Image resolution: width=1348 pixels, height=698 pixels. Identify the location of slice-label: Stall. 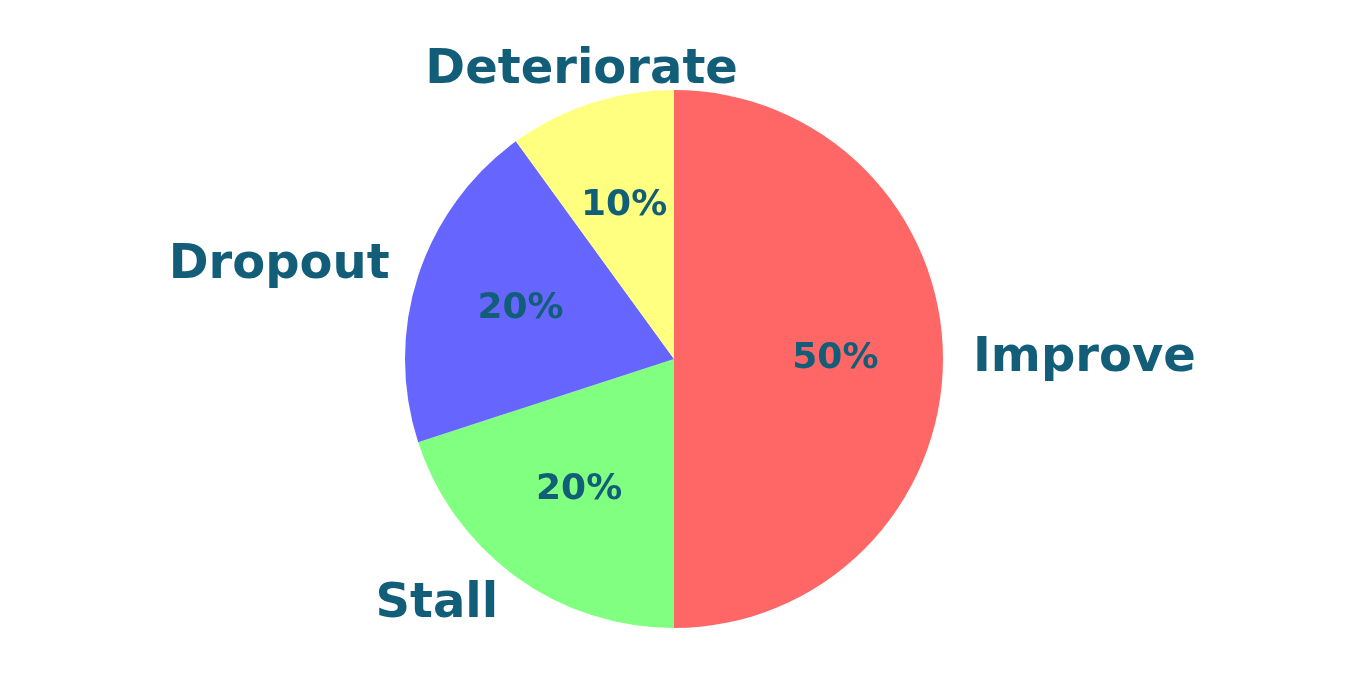
(437, 599).